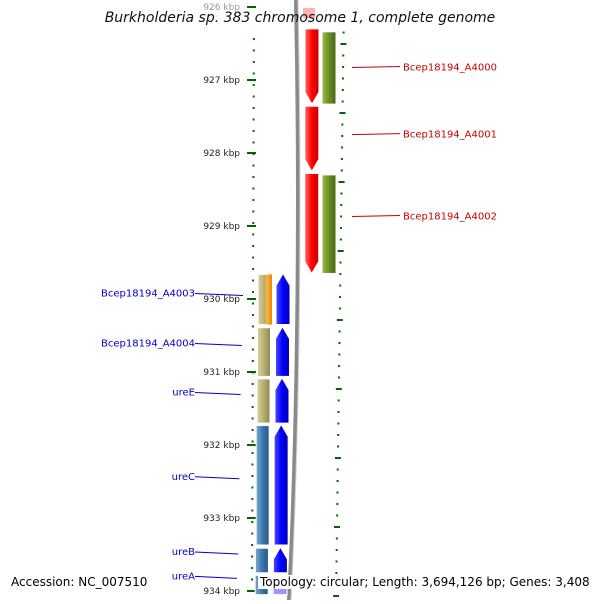  What do you see at coordinates (148, 293) in the screenshot?
I see `gene-label-reverse: Bcep18194_A4003` at bounding box center [148, 293].